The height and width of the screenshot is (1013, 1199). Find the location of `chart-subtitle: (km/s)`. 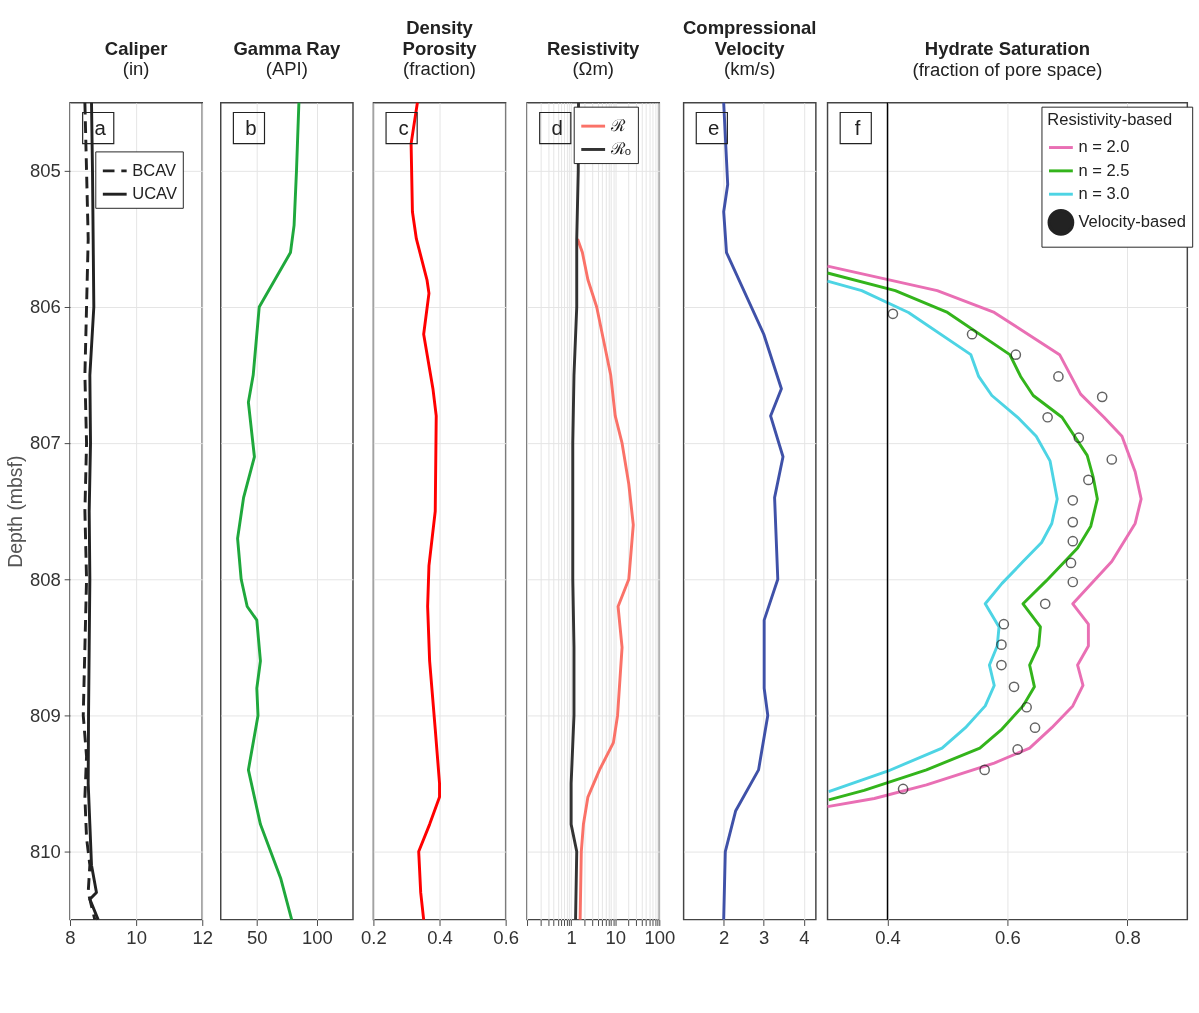

chart-subtitle: (km/s) is located at coordinates (750, 69).